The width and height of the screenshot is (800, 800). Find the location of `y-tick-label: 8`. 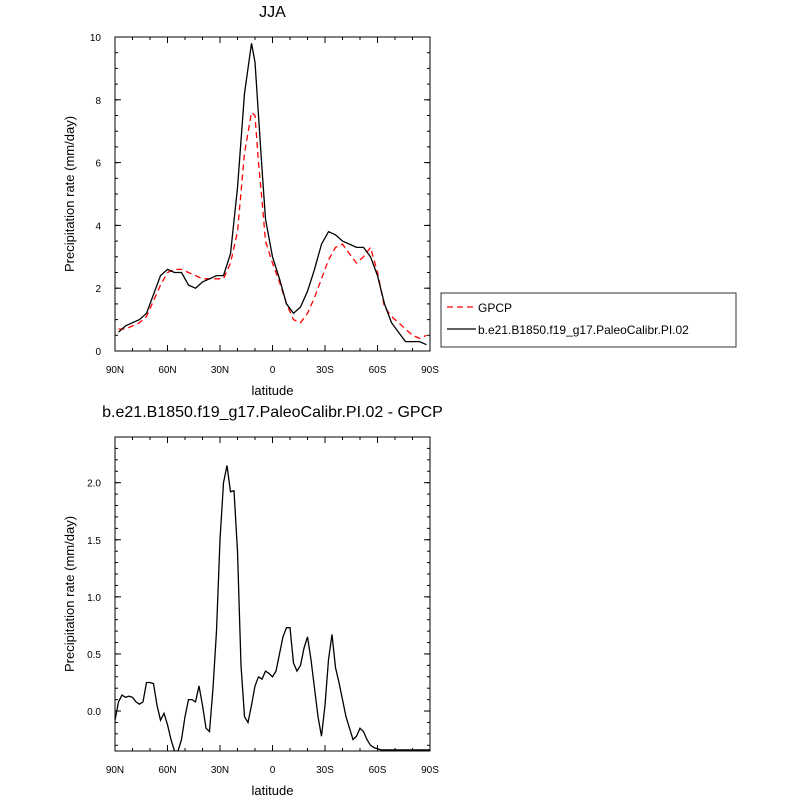

y-tick-label: 8 is located at coordinates (98, 101).